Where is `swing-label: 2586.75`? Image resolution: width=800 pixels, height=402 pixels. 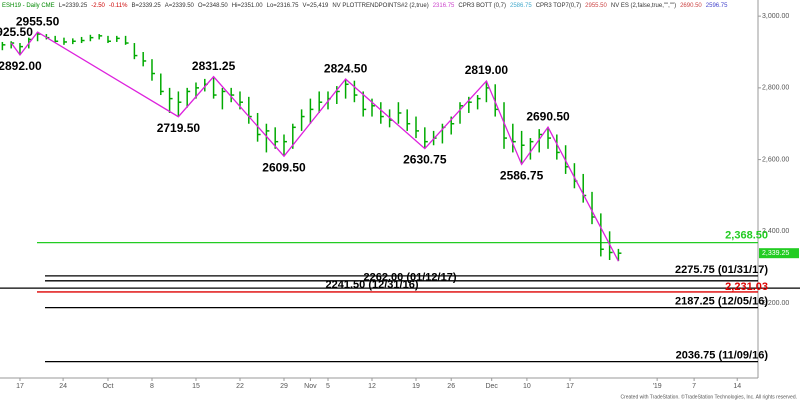 swing-label: 2586.75 is located at coordinates (522, 176).